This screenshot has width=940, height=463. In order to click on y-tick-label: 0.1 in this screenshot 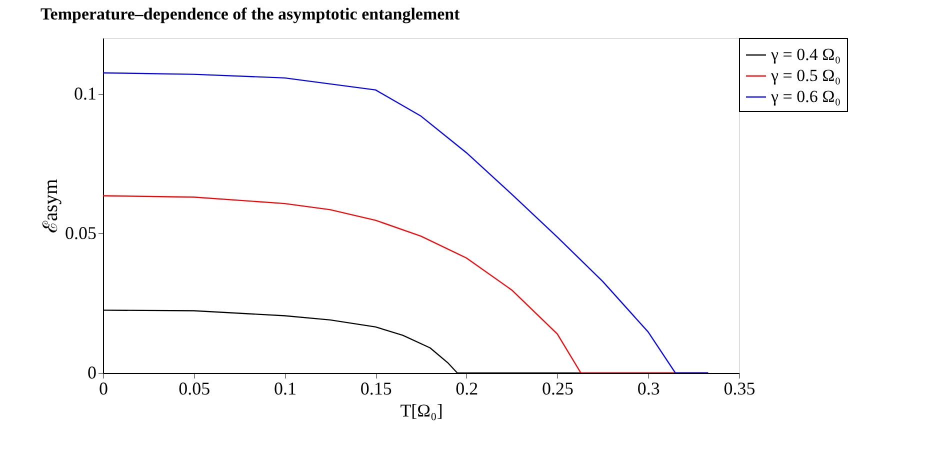, I will do `click(85, 93)`.